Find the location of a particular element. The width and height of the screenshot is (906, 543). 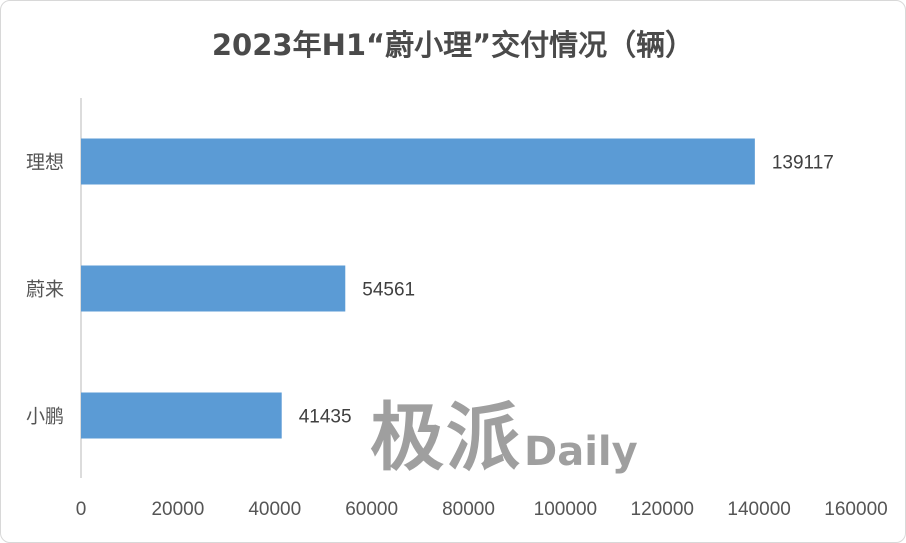

x-tick-label-8: 160000 is located at coordinates (855, 509).